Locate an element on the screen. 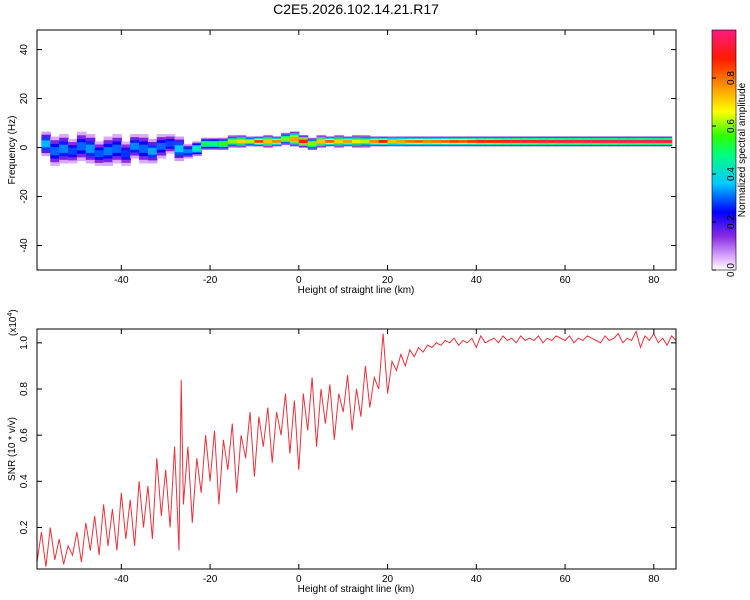  snr-ylabel: SNR (10 * v/v) is located at coordinates (12, 449).